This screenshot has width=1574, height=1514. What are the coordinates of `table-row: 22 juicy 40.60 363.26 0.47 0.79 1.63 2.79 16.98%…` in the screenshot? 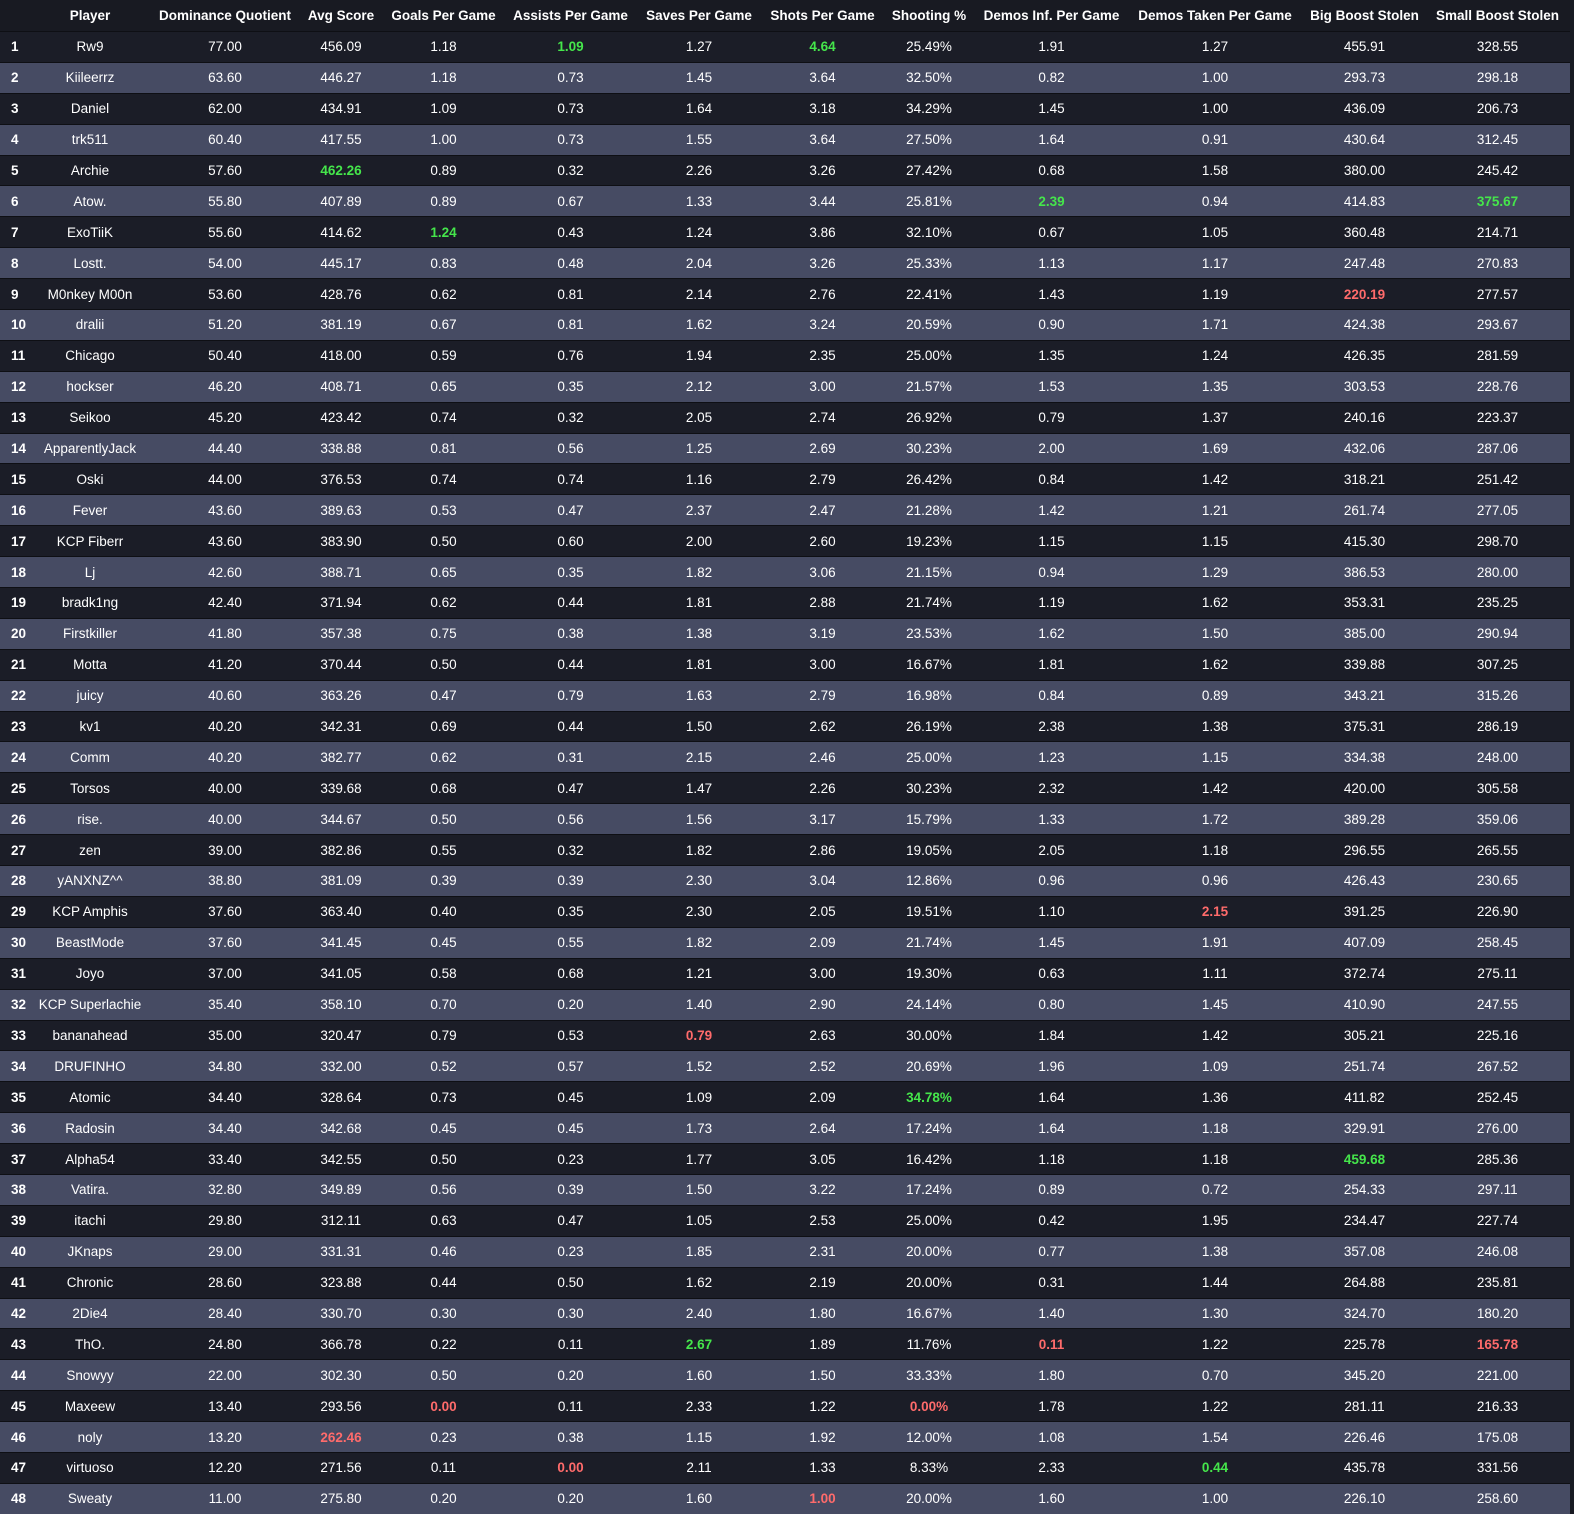 It's located at (785, 695).